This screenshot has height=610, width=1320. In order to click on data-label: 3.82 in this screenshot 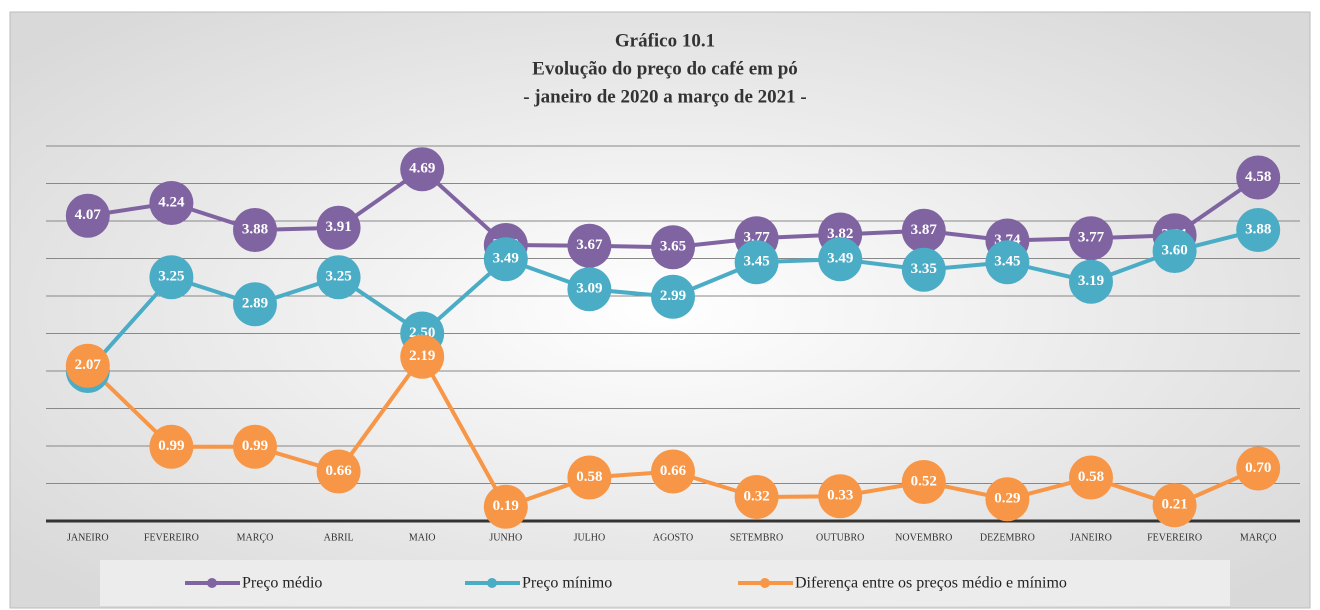, I will do `click(840, 234)`.